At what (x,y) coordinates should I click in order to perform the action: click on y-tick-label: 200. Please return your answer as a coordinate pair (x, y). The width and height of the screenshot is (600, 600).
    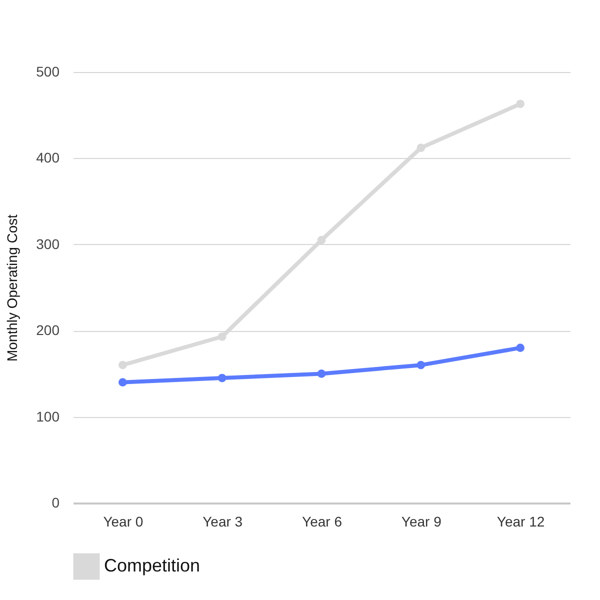
    Looking at the image, I should click on (48, 330).